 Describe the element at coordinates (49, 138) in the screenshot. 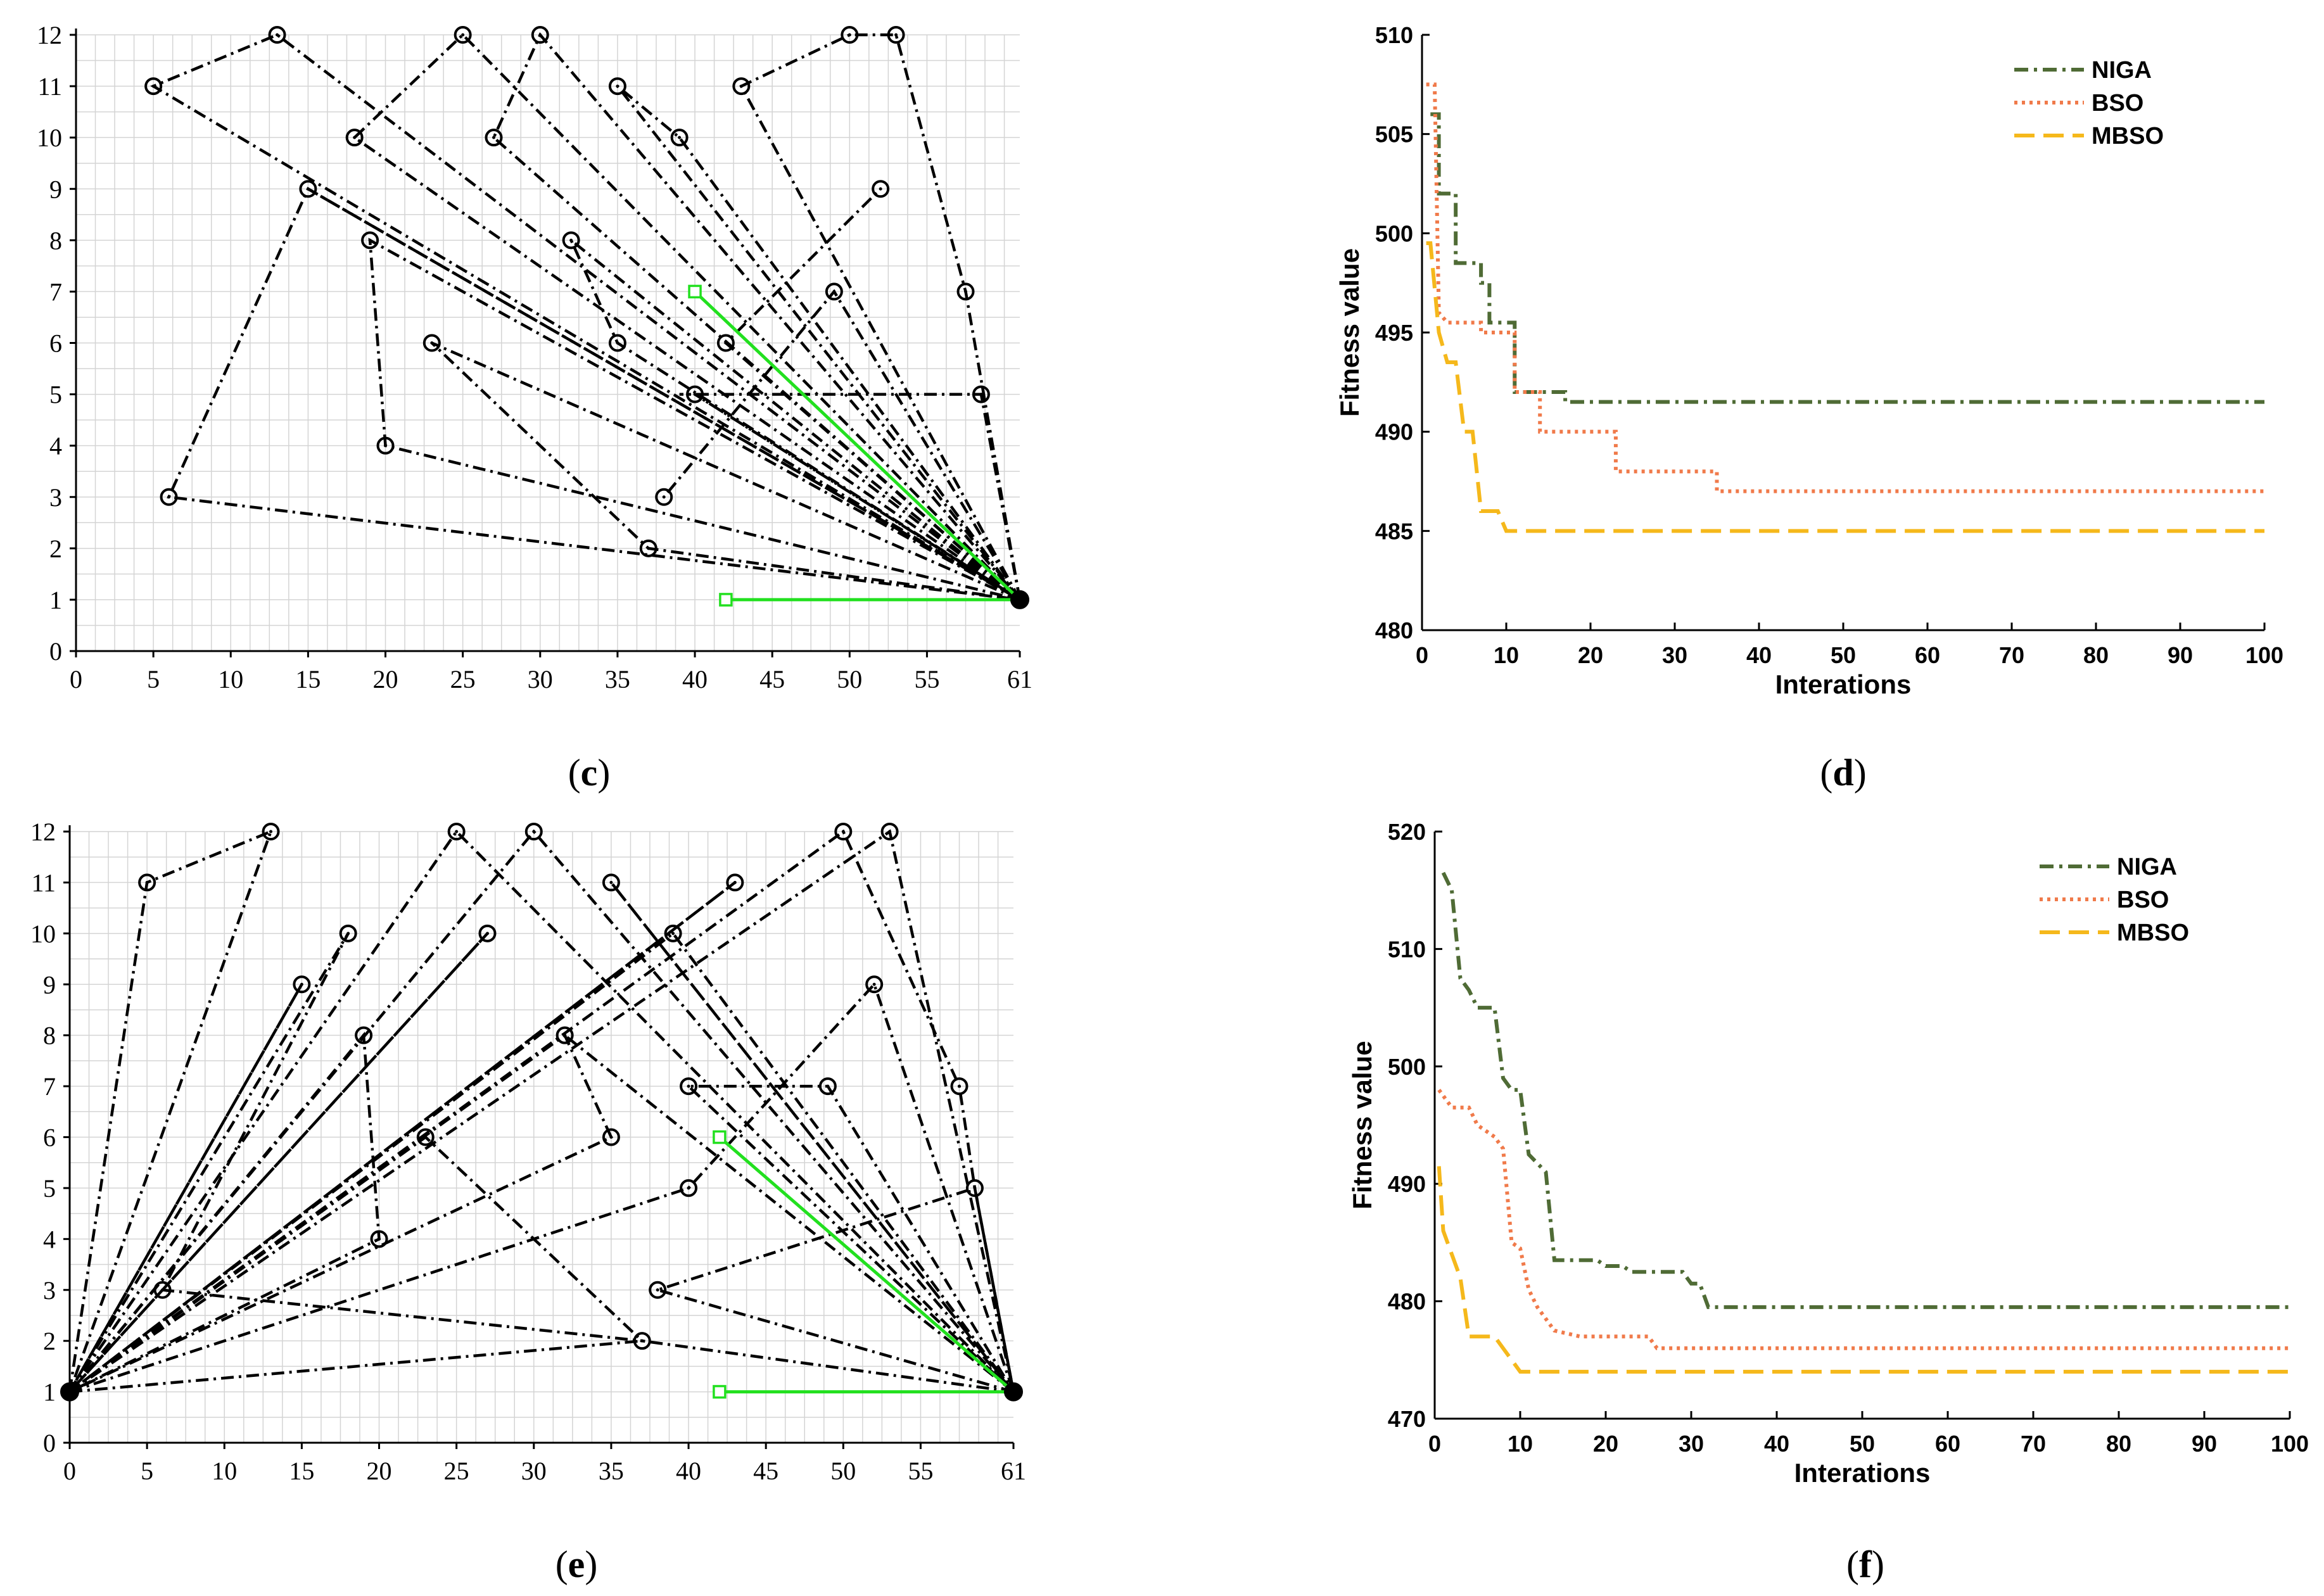

I see `y-tick-label: 10` at that location.